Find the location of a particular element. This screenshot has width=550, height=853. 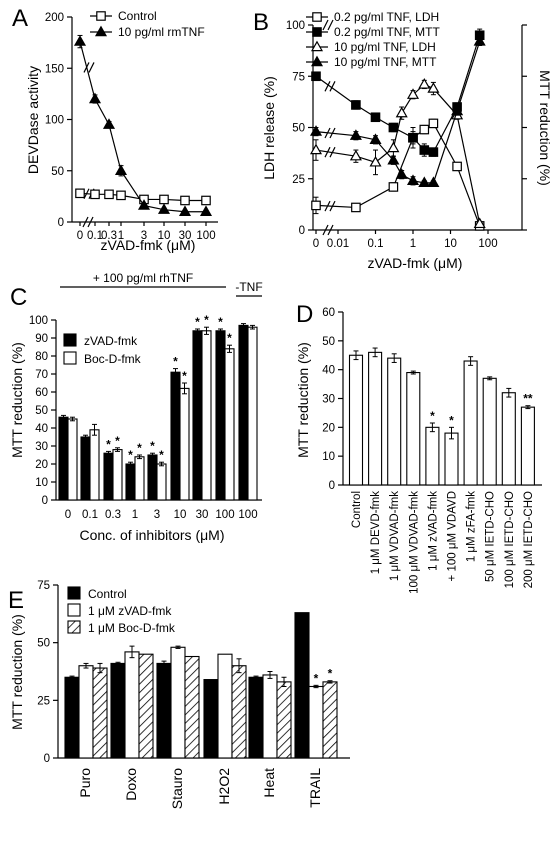

c-x-tick-label: 30 is located at coordinates (202, 515).